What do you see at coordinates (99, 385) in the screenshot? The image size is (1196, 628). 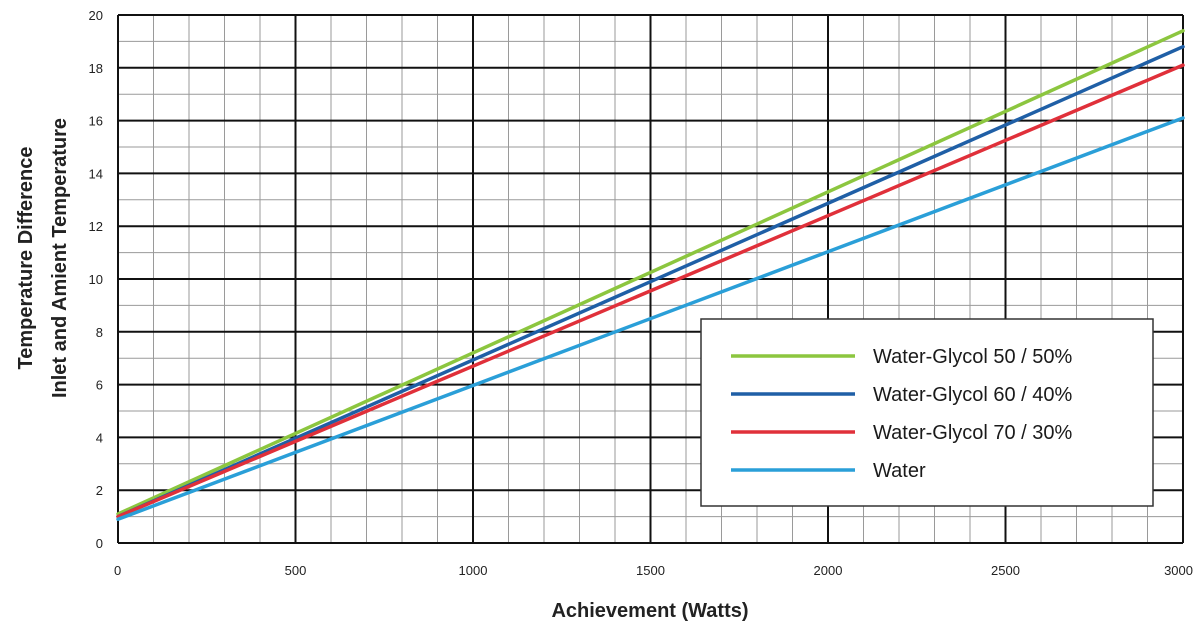 I see `y-tick-label: 6` at bounding box center [99, 385].